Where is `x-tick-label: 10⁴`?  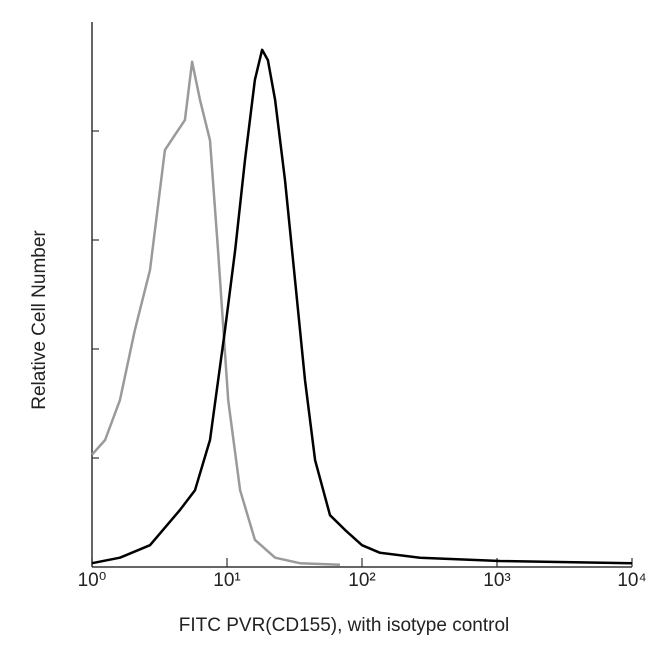 x-tick-label: 10⁴ is located at coordinates (631, 580).